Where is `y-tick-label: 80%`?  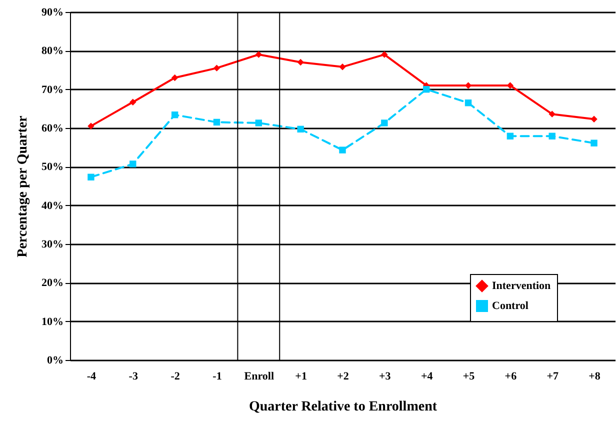
y-tick-label: 80% is located at coordinates (53, 51).